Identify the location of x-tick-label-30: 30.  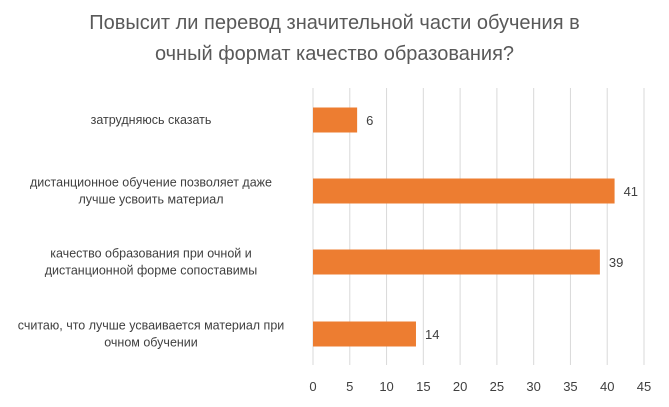
(533, 386).